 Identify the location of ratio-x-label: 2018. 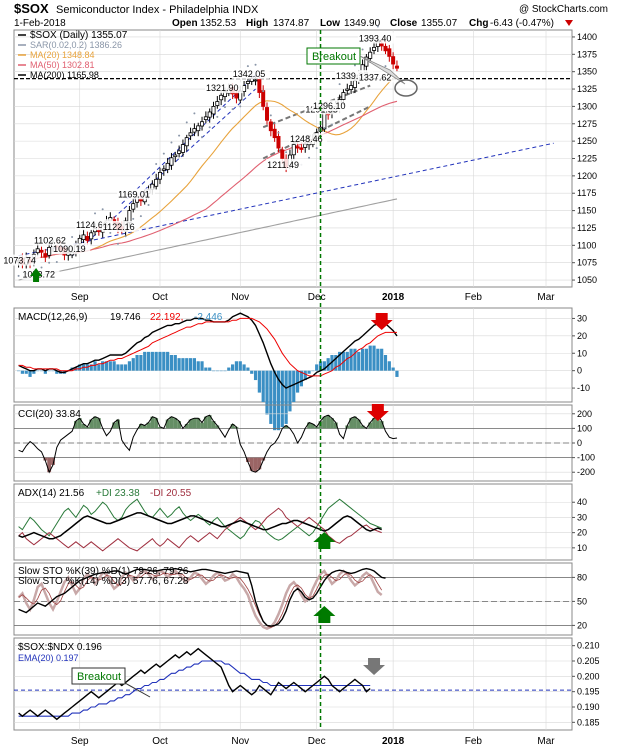
(393, 741).